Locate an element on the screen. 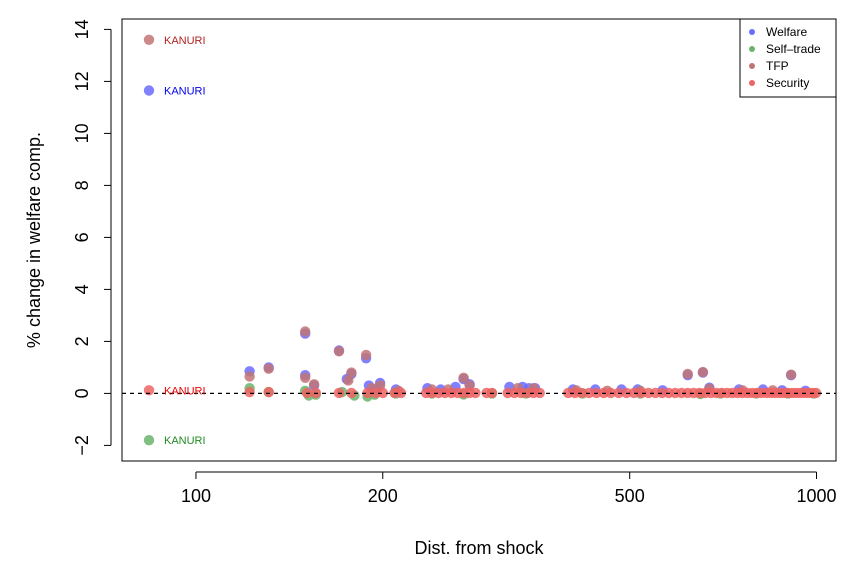 This screenshot has width=841, height=561. y-tick-label-6: 10 is located at coordinates (82, 133).